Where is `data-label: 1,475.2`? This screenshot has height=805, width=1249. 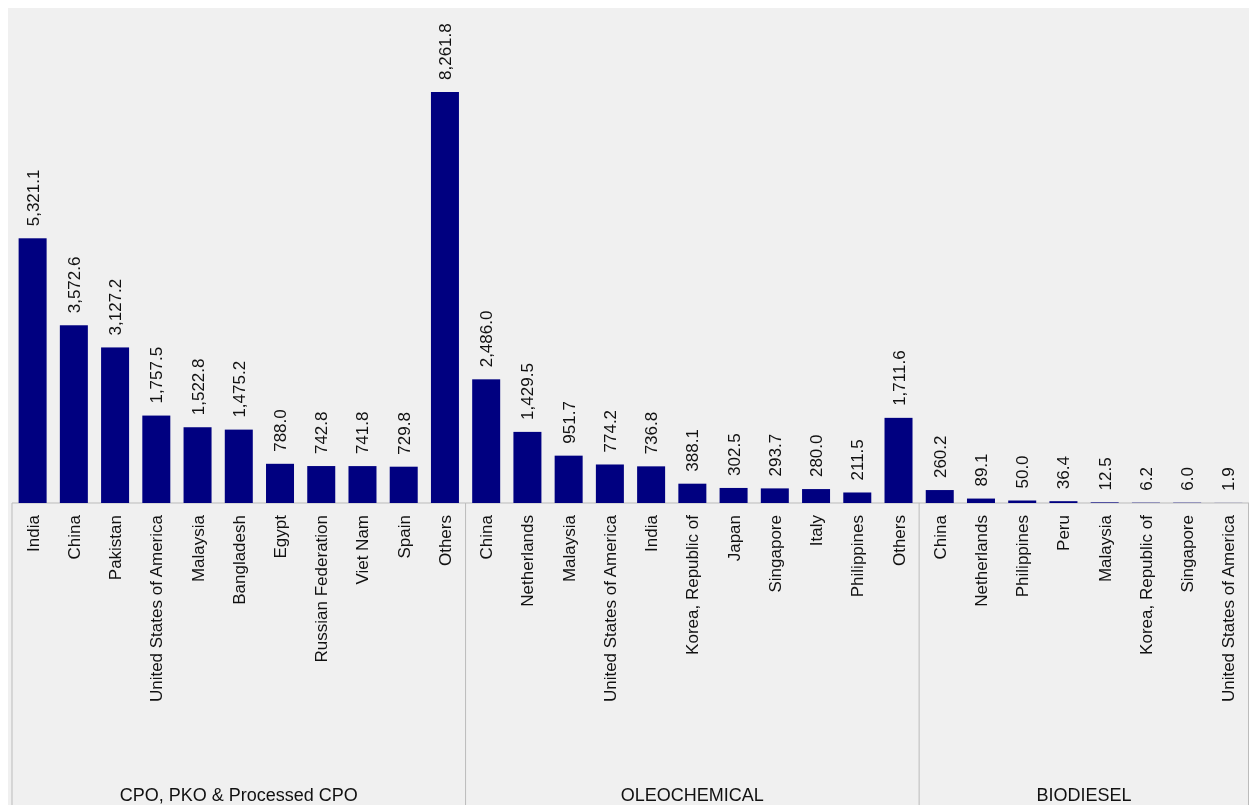
data-label: 1,475.2 is located at coordinates (239, 389).